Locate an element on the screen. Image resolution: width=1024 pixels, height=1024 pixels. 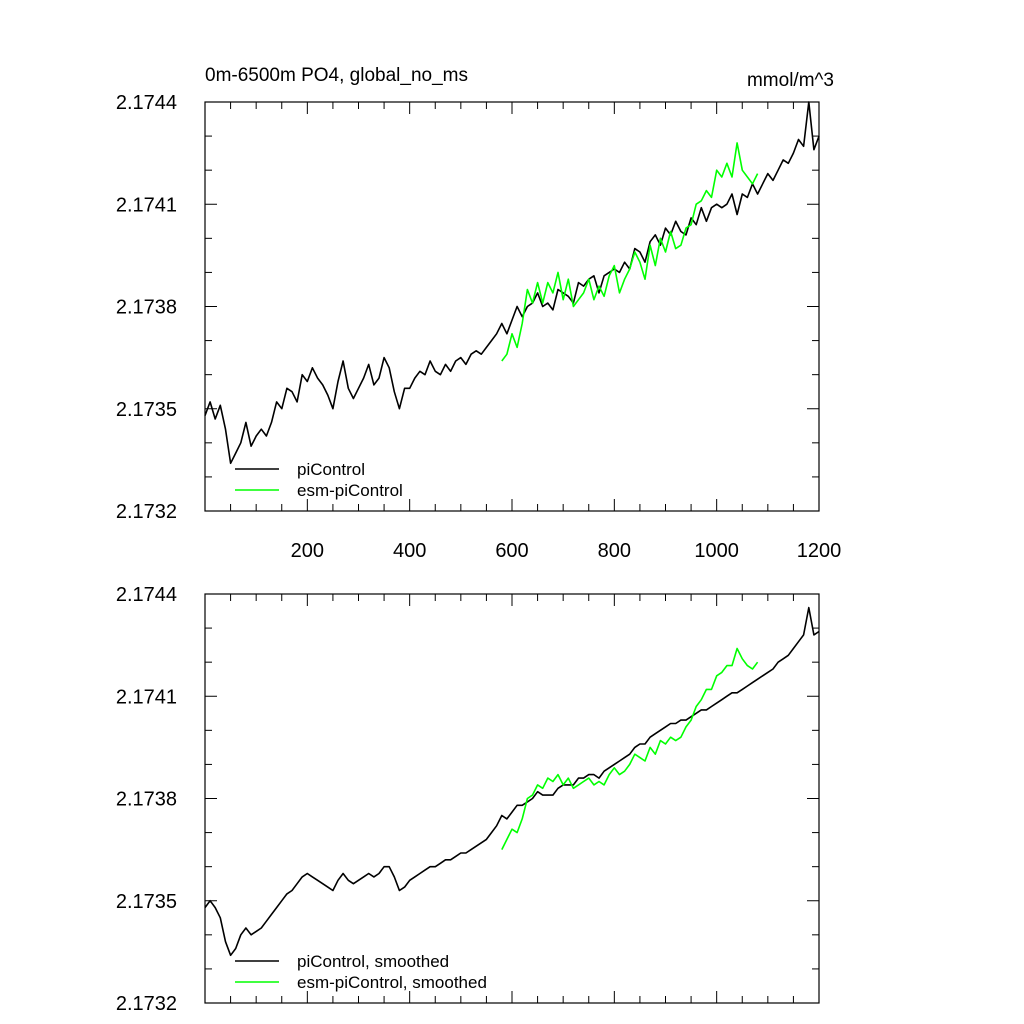
legend-label: esm-piControl is located at coordinates (350, 490).